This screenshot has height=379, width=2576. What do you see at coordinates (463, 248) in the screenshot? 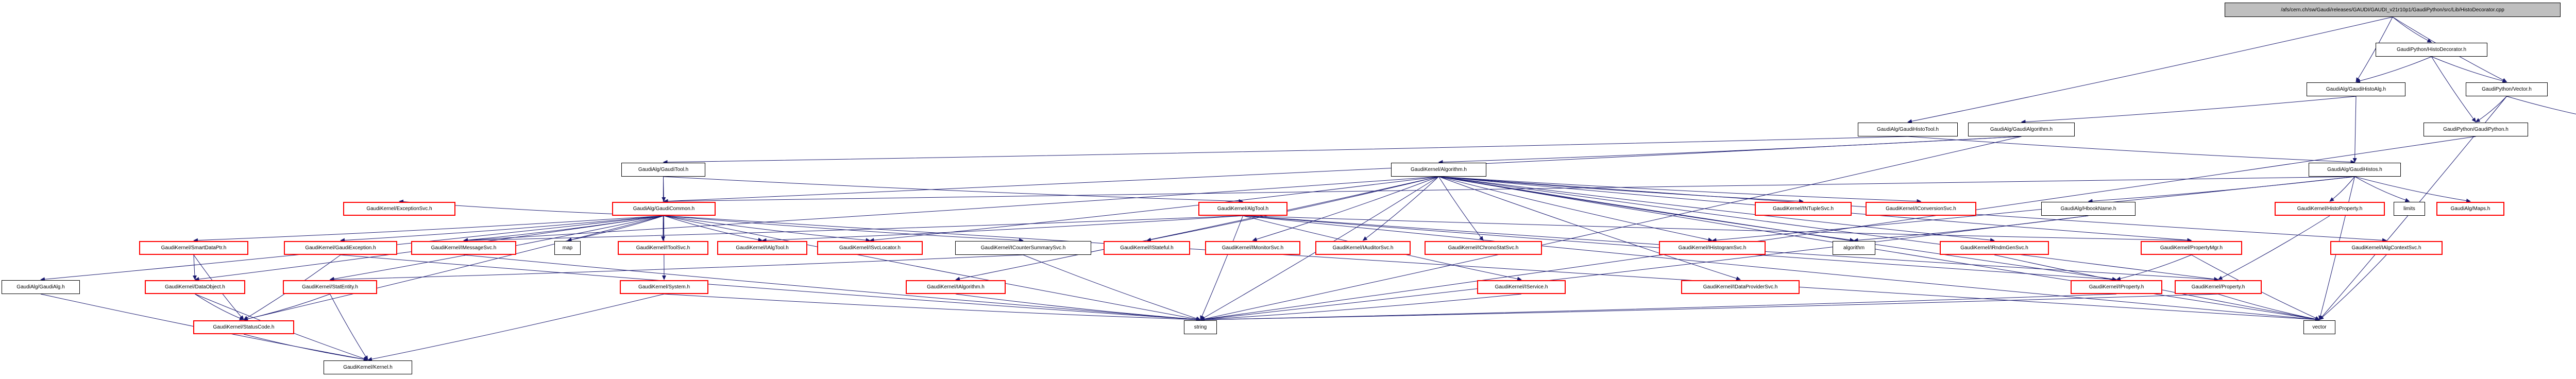
I see `graph-node: GaudiKernel/IMessageSvc.h` at bounding box center [463, 248].